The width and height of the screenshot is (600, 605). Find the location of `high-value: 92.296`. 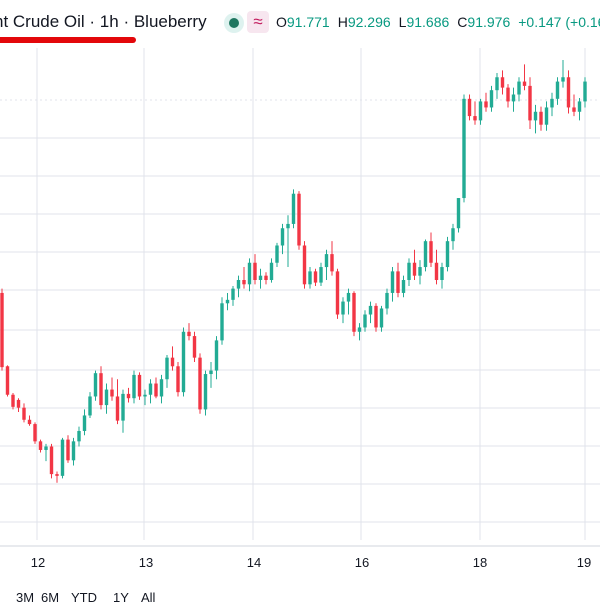

high-value: 92.296 is located at coordinates (369, 22).